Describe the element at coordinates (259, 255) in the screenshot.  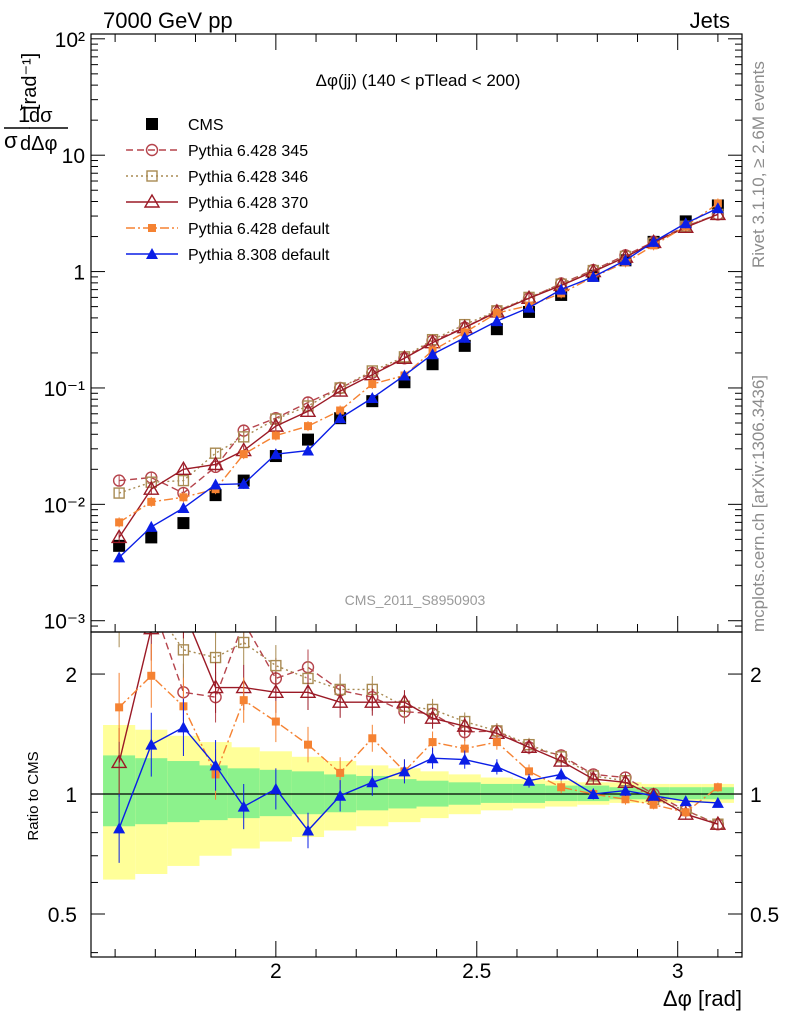
I see `legend-label: Pythia 8.308 default` at that location.